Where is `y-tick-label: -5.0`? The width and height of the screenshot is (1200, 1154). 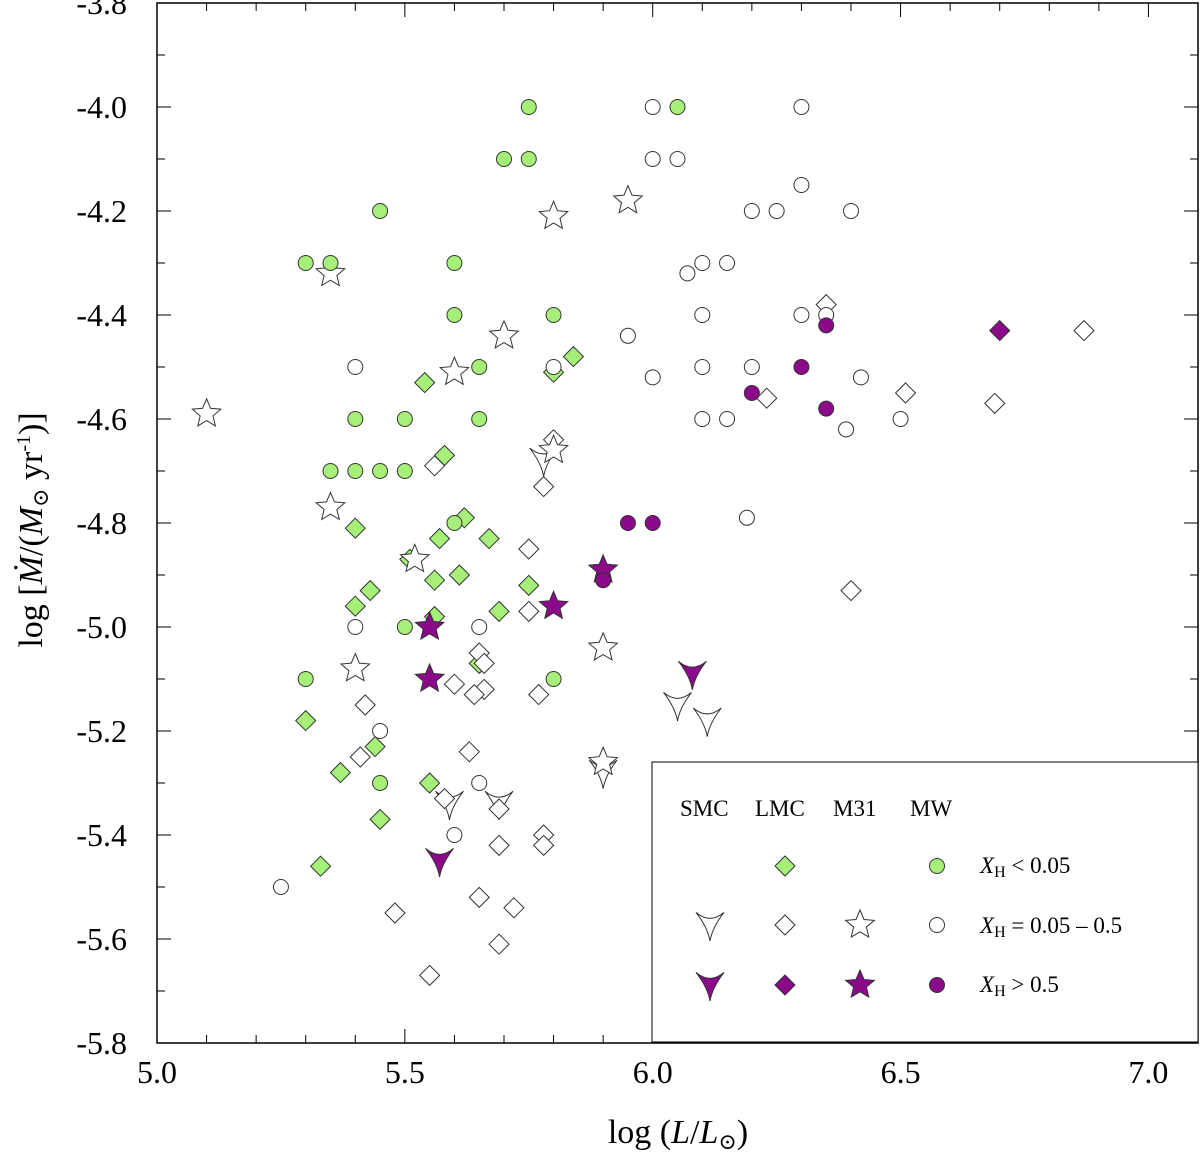 y-tick-label: -5.0 is located at coordinates (101, 627).